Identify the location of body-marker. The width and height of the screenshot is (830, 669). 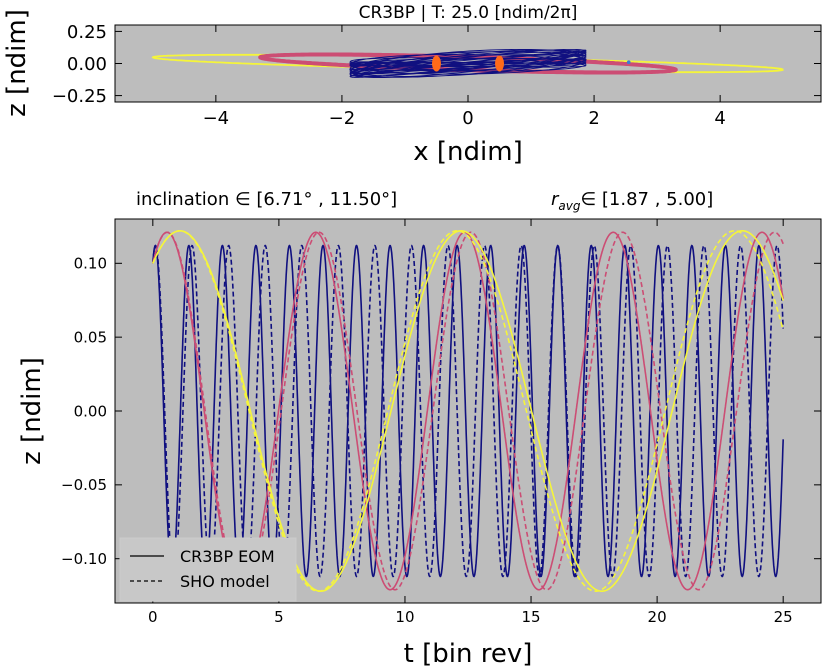
(628, 62).